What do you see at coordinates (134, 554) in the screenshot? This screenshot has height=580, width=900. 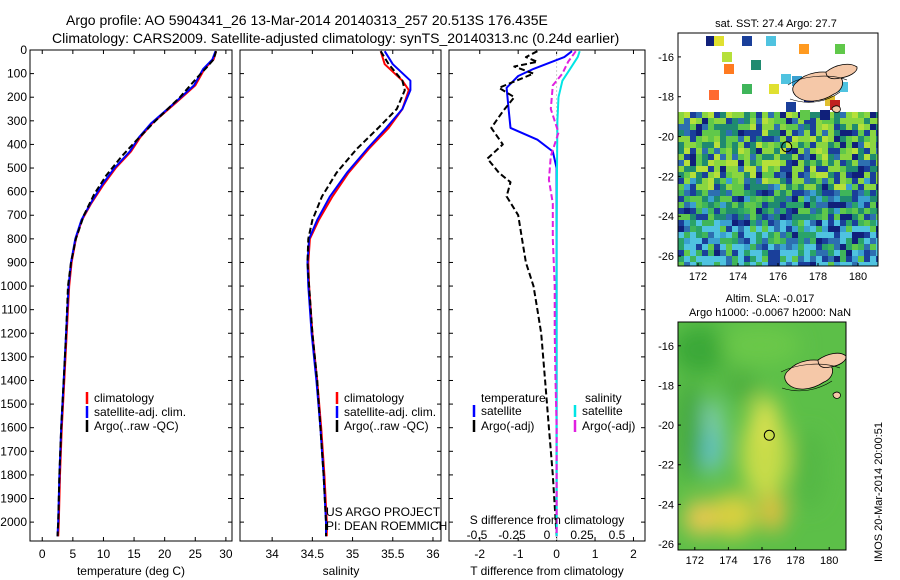 I see `x-tick-label: 15` at bounding box center [134, 554].